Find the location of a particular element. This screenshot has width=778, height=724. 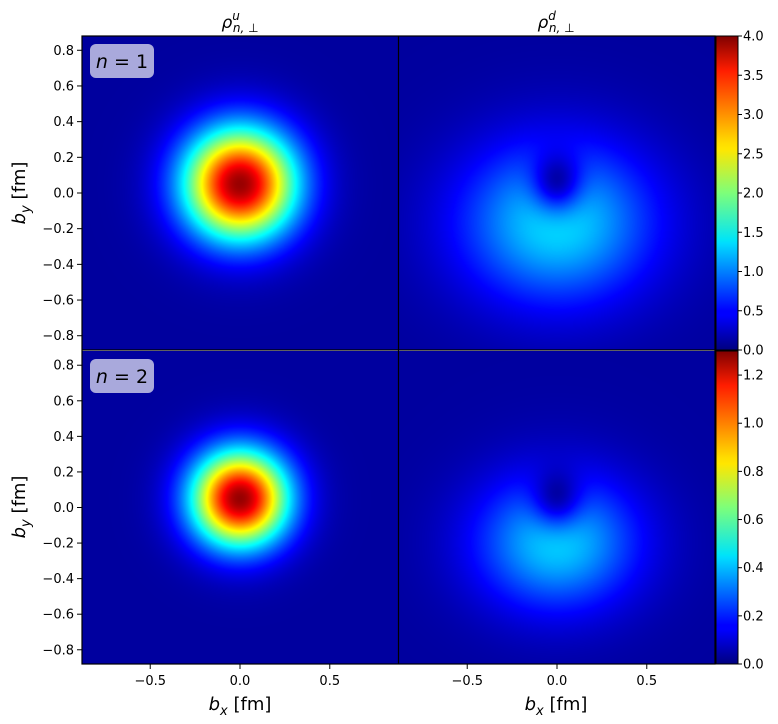

colorbar-tick-label: 0.2 is located at coordinates (753, 616).